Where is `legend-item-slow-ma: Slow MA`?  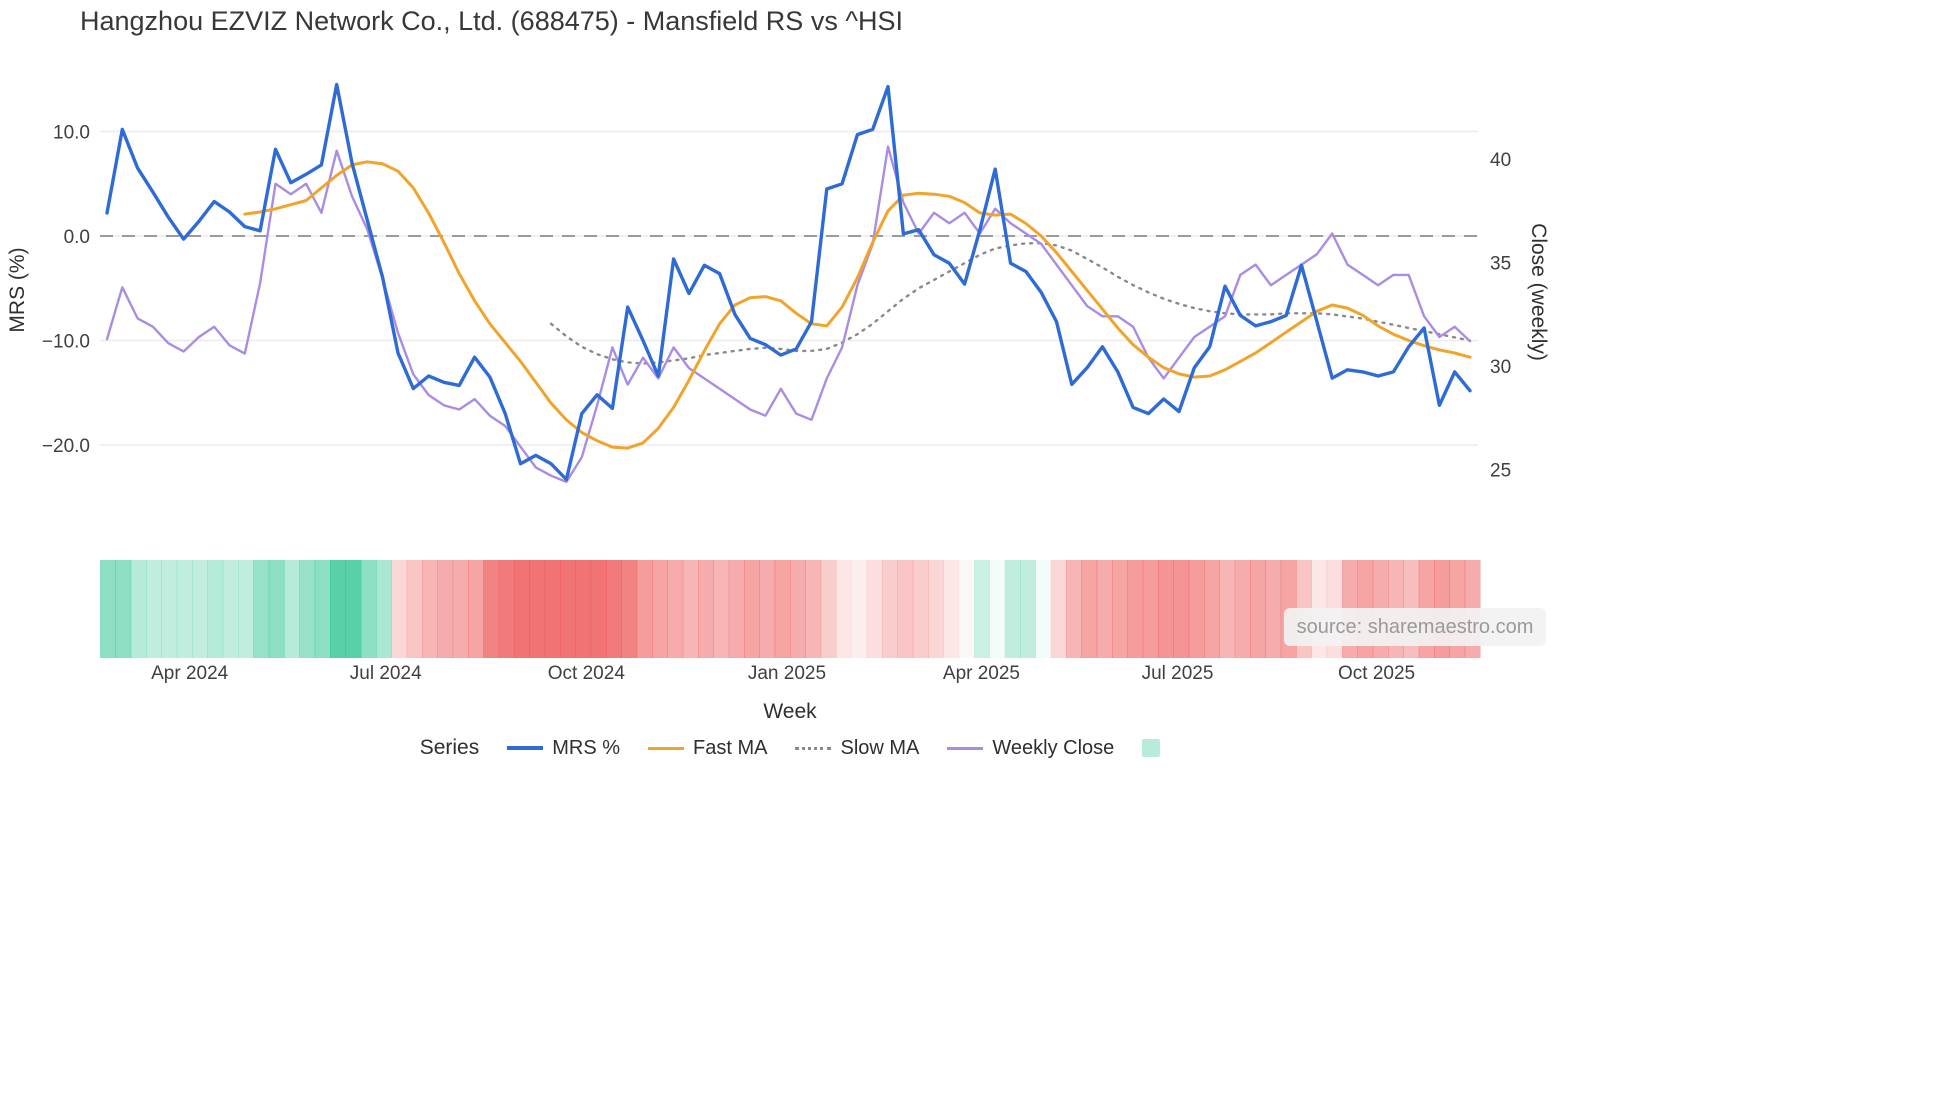
legend-item-slow-ma: Slow MA is located at coordinates (857, 748).